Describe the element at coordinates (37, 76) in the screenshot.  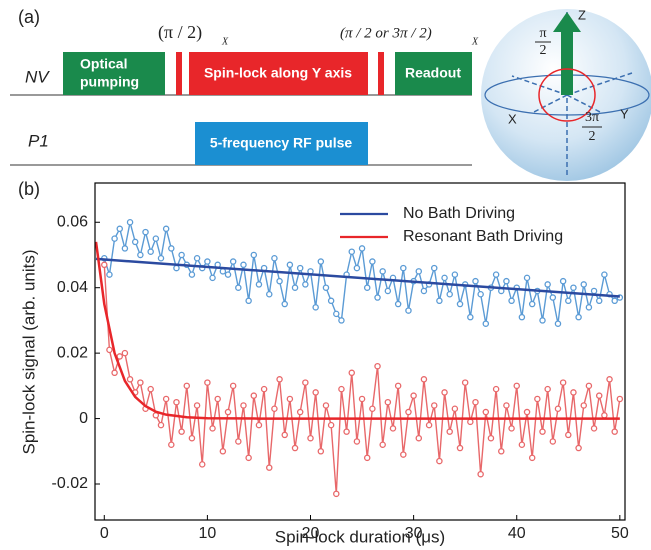
I see `row-label: NV` at that location.